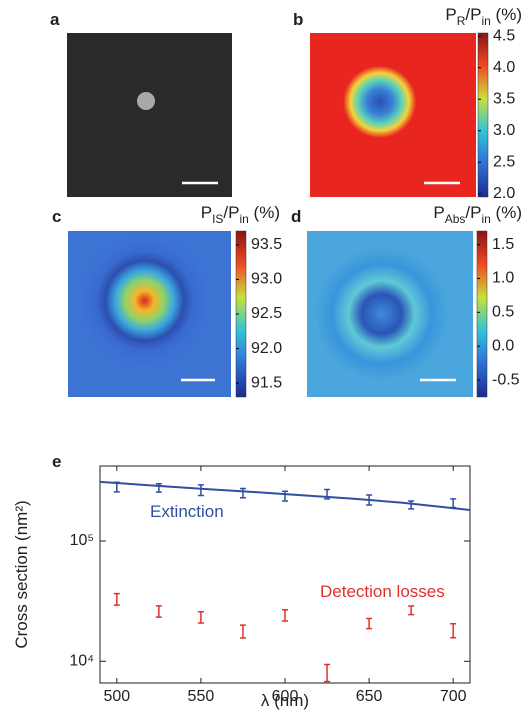 The image size is (527, 717). I want to click on panel-label: b, so click(298, 19).